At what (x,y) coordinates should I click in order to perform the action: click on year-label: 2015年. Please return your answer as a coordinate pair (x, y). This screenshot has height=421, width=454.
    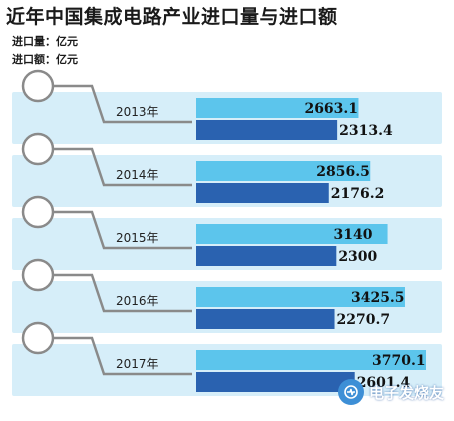
    Looking at the image, I should click on (137, 238).